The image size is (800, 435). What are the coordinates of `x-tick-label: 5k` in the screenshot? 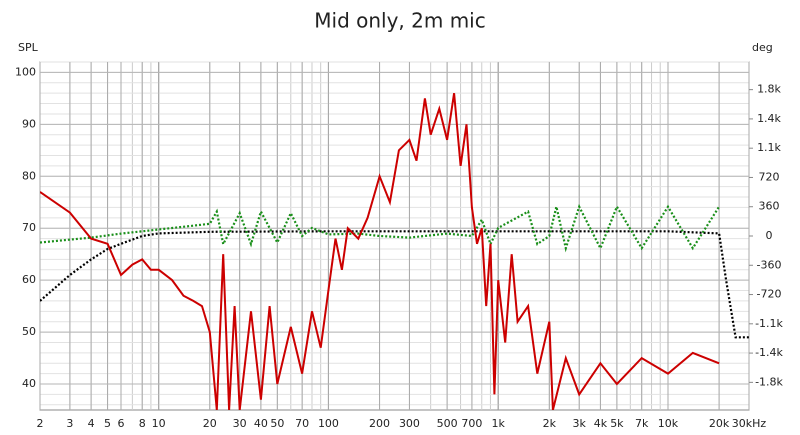 It's located at (617, 423).